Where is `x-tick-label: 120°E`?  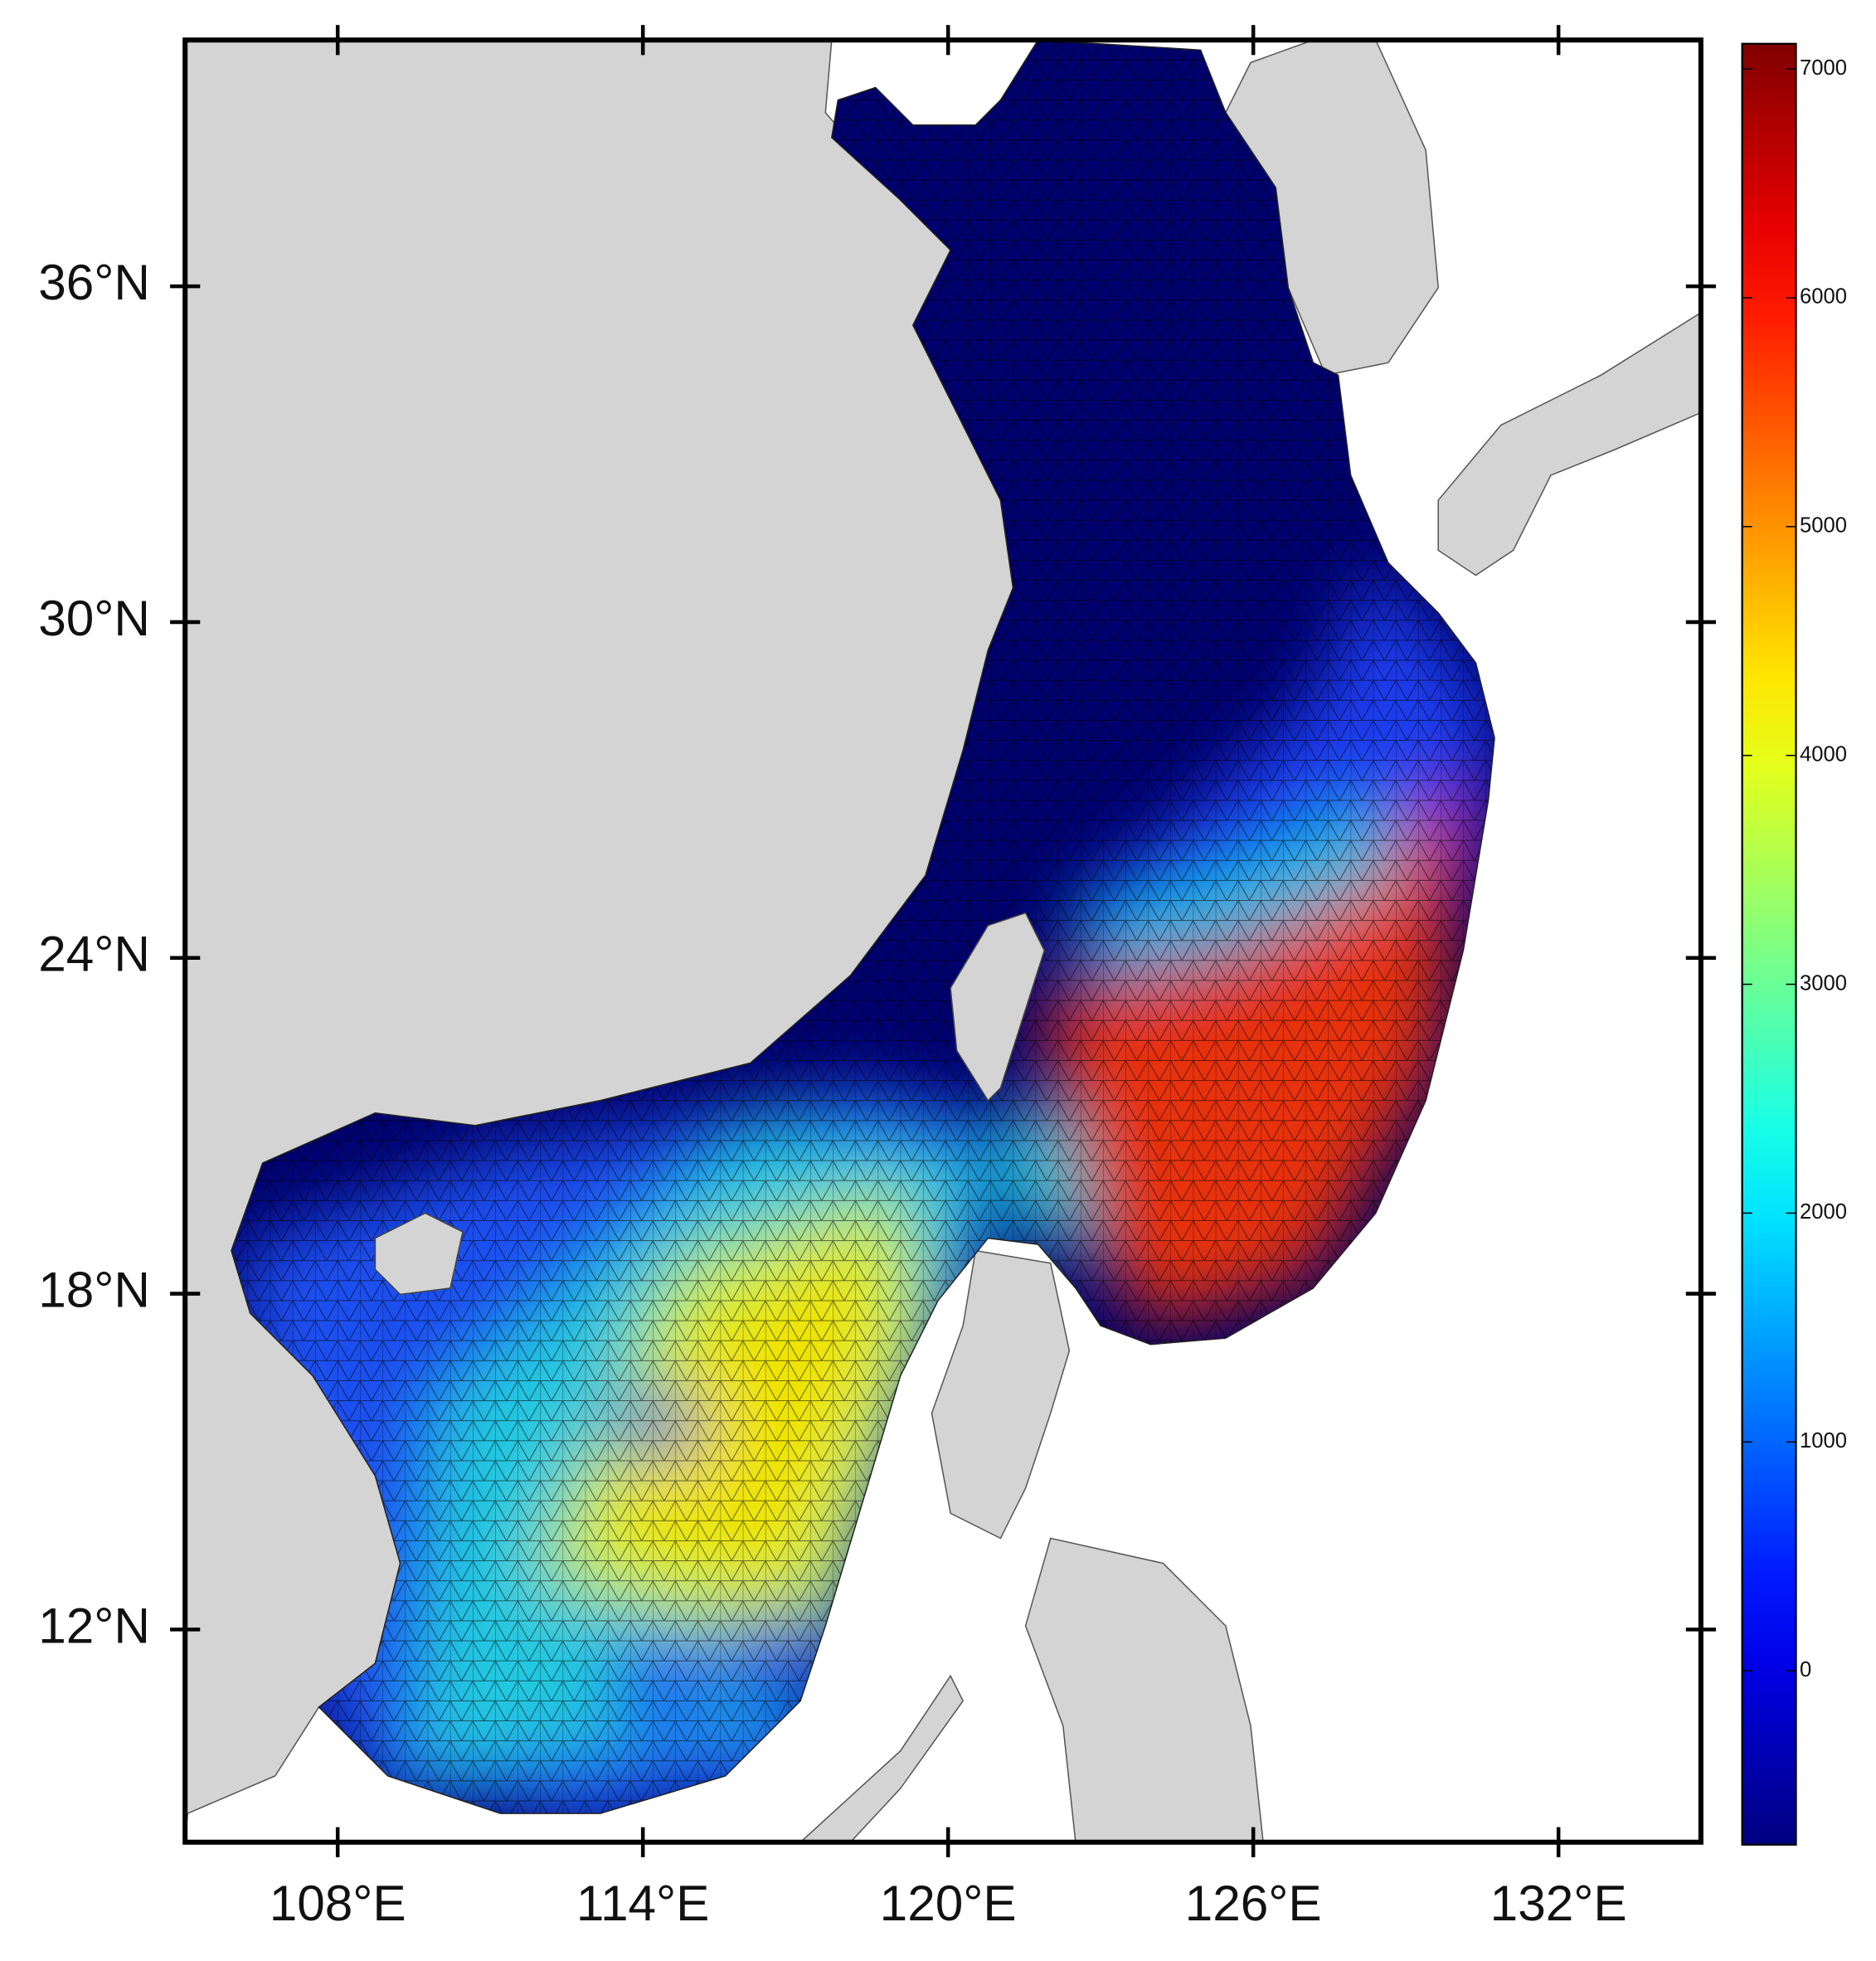
x-tick-label: 120°E is located at coordinates (948, 1903).